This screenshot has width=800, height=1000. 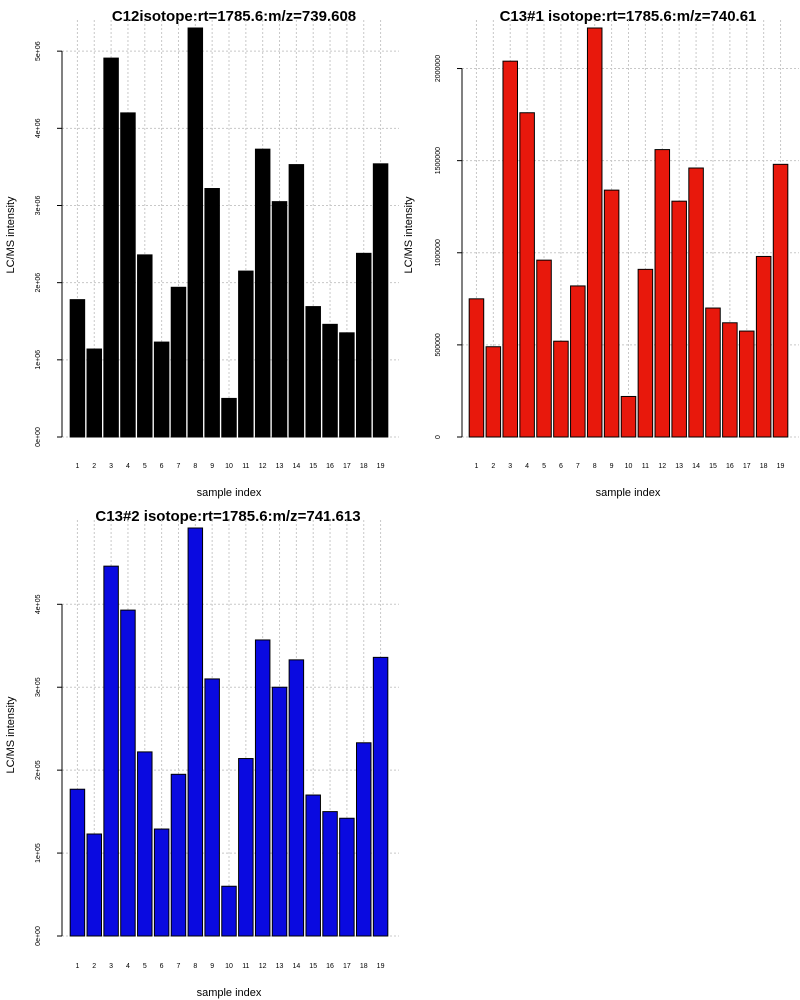 I want to click on x-tick-label: 14, so click(x=296, y=966).